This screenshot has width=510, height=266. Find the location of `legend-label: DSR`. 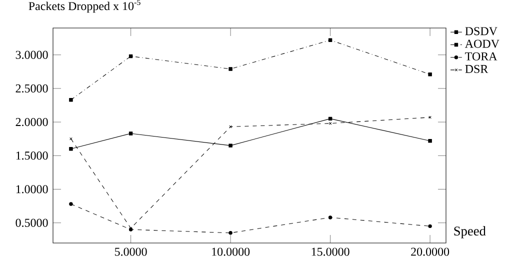

legend-label: DSR is located at coordinates (476, 69).